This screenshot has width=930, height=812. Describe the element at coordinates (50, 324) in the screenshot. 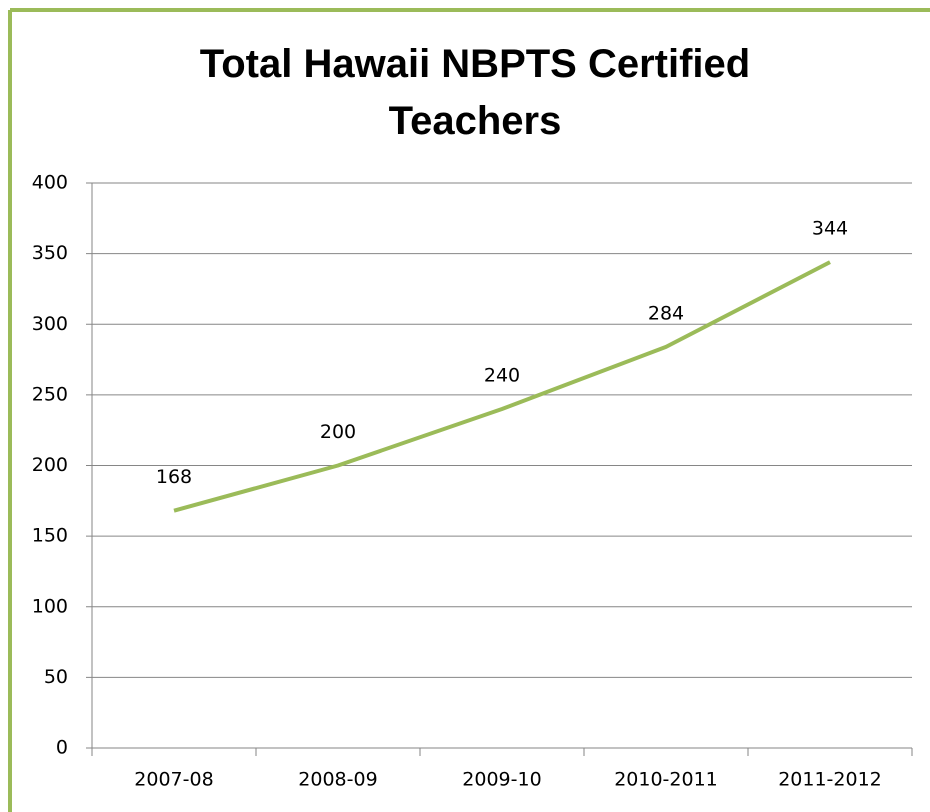

I see `y-tick-label: 300` at that location.